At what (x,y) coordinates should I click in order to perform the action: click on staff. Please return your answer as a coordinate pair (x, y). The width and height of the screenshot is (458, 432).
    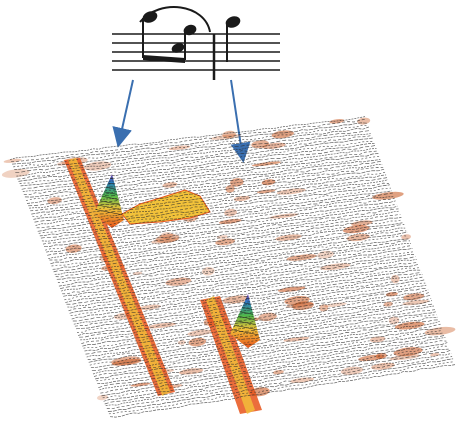
    Looking at the image, I should click on (196, 52).